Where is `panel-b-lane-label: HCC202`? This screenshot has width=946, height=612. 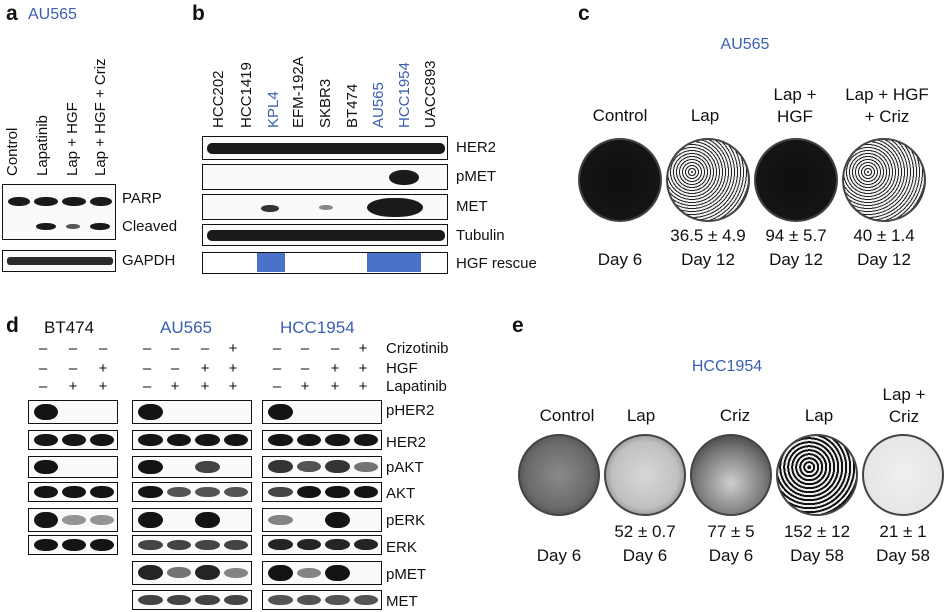 panel-b-lane-label: HCC202 is located at coordinates (218, 99).